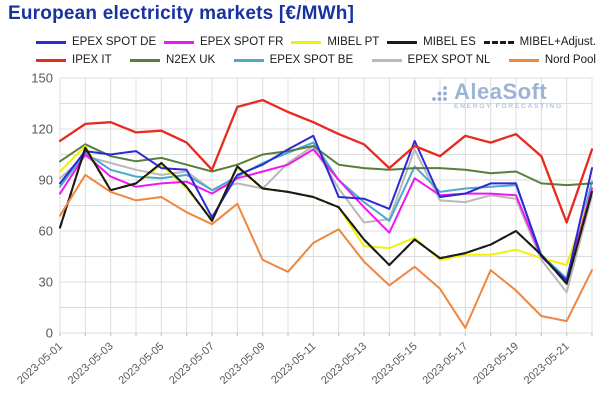 The width and height of the screenshot is (600, 417). I want to click on y-axis-labels: 0 30 60 90 120 150, so click(42, 206).